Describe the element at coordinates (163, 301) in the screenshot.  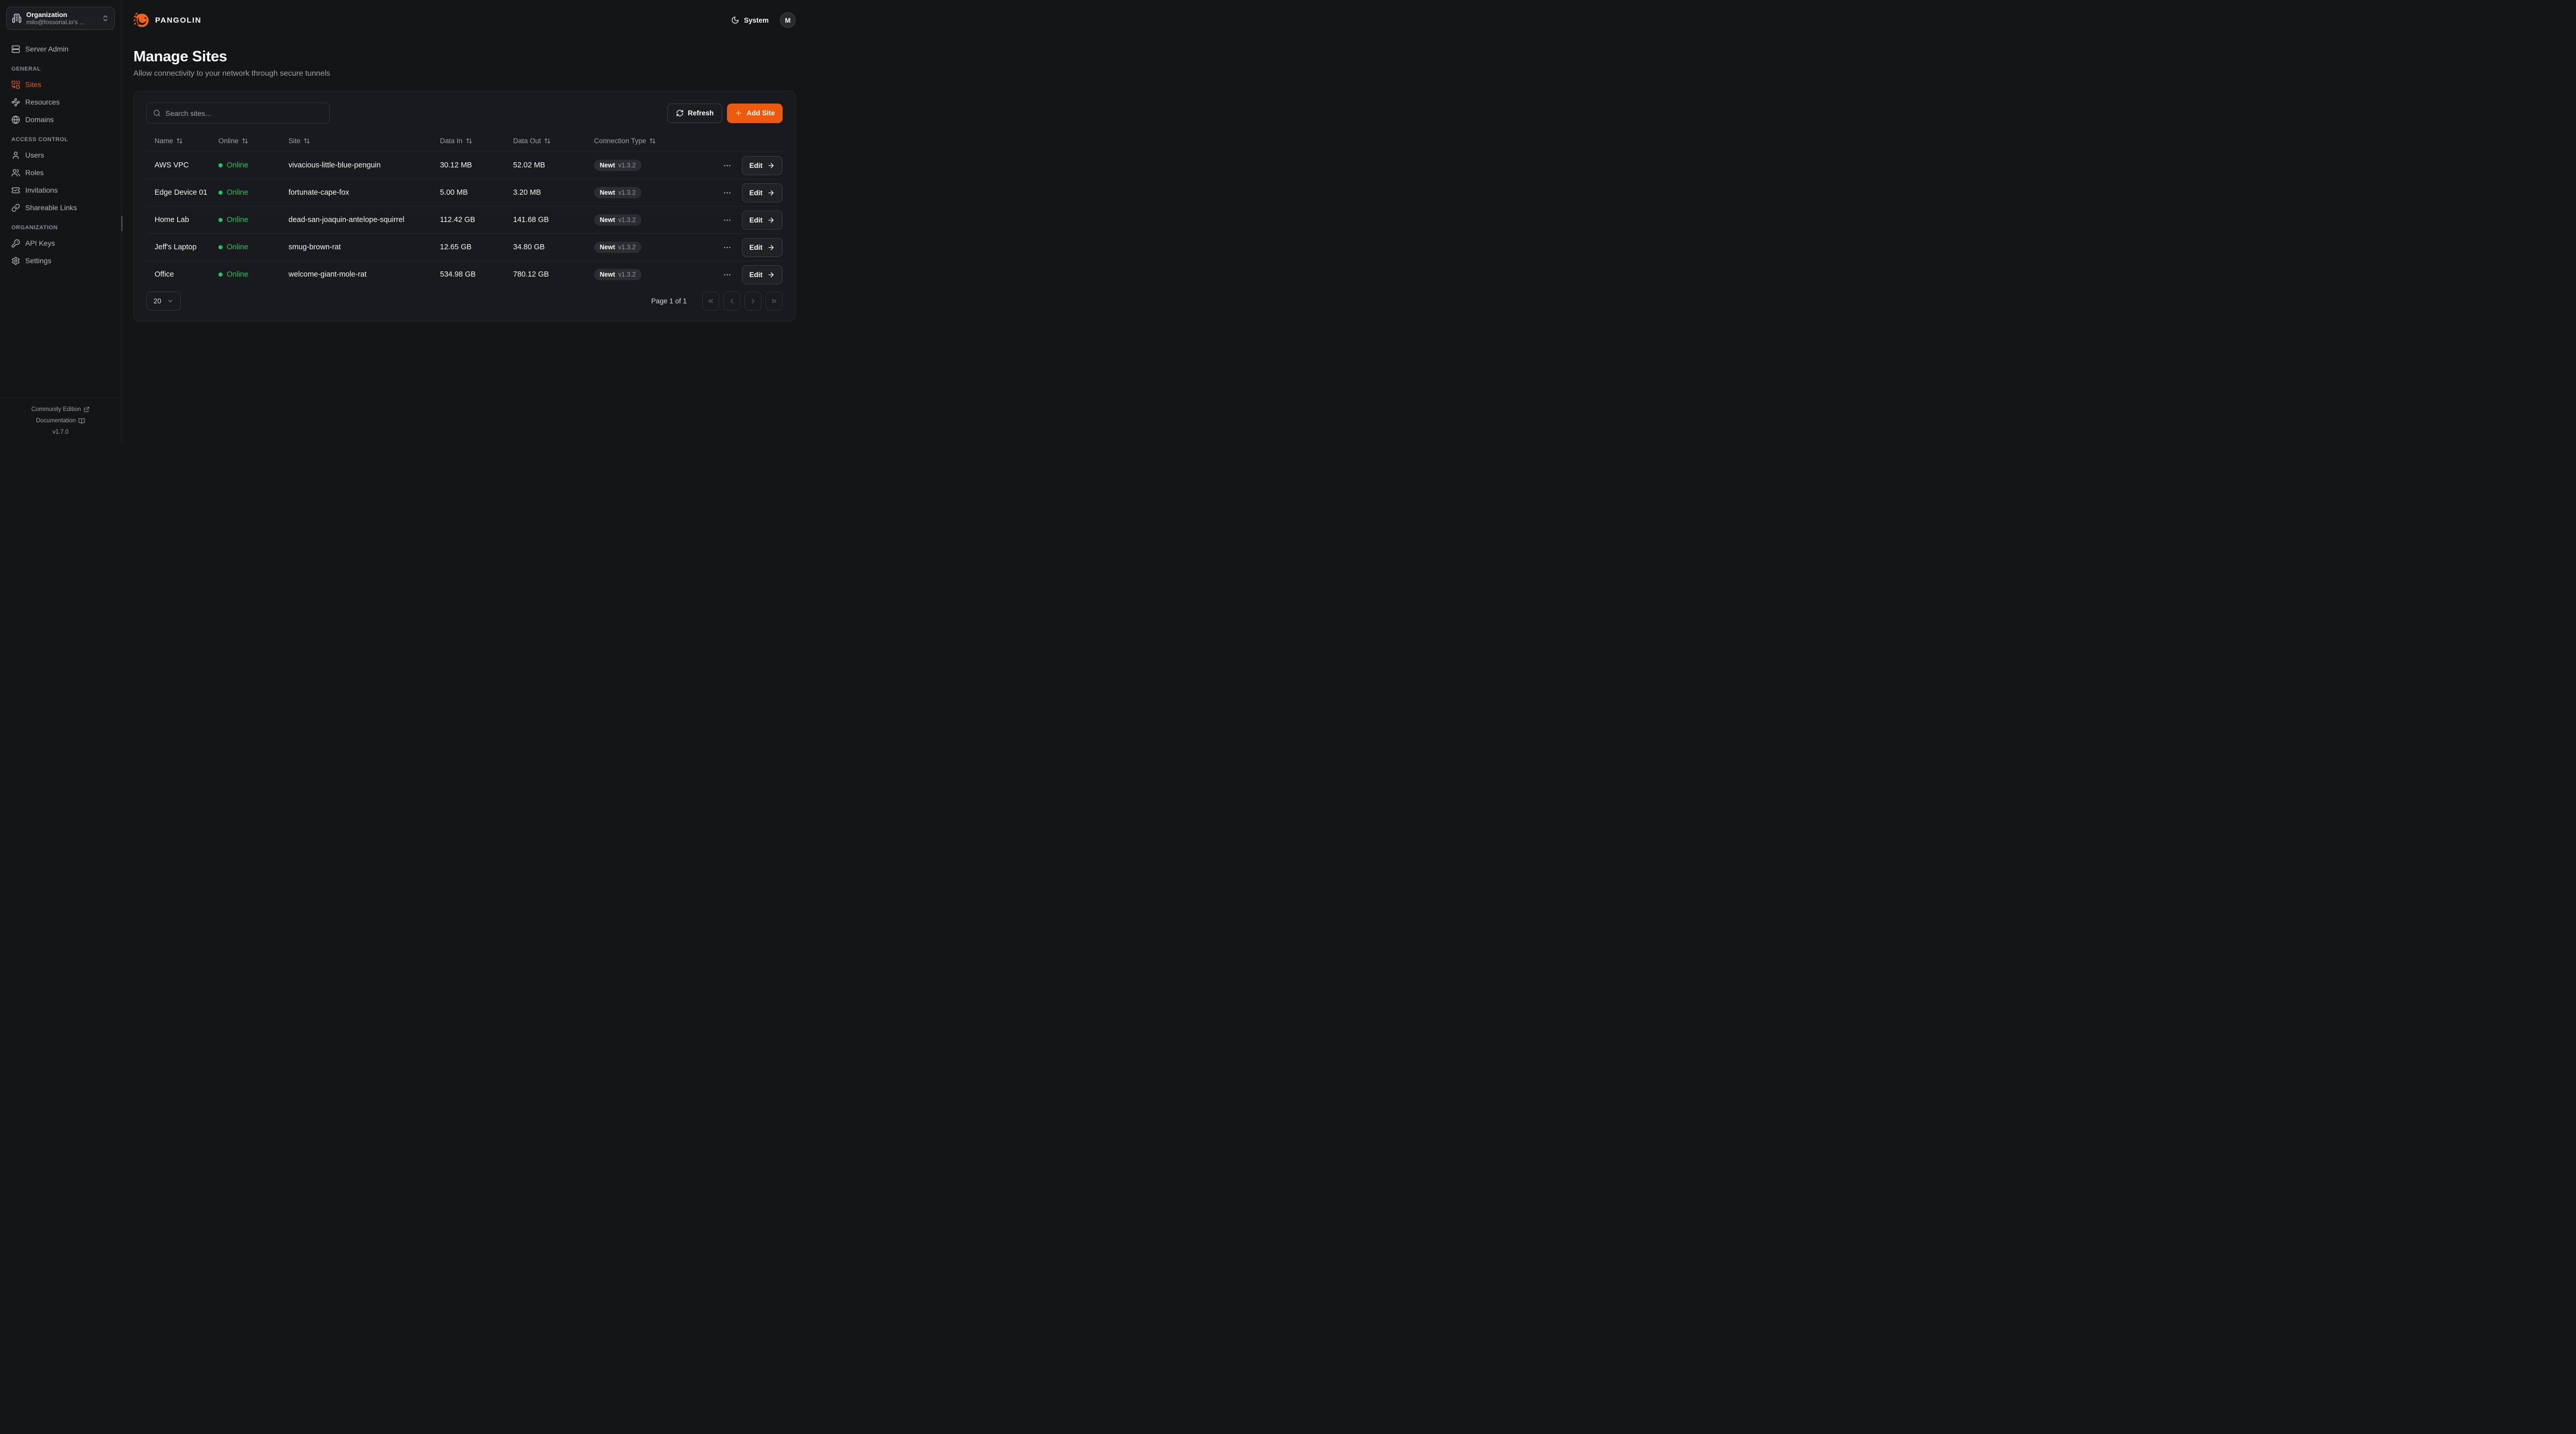
I see `page-size-select: 20` at that location.